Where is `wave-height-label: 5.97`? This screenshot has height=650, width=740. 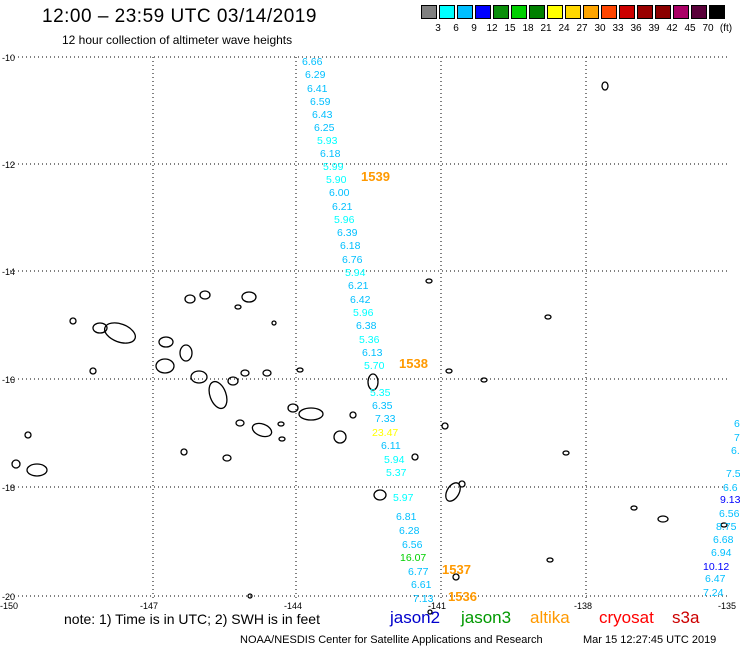 wave-height-label: 5.97 is located at coordinates (403, 498).